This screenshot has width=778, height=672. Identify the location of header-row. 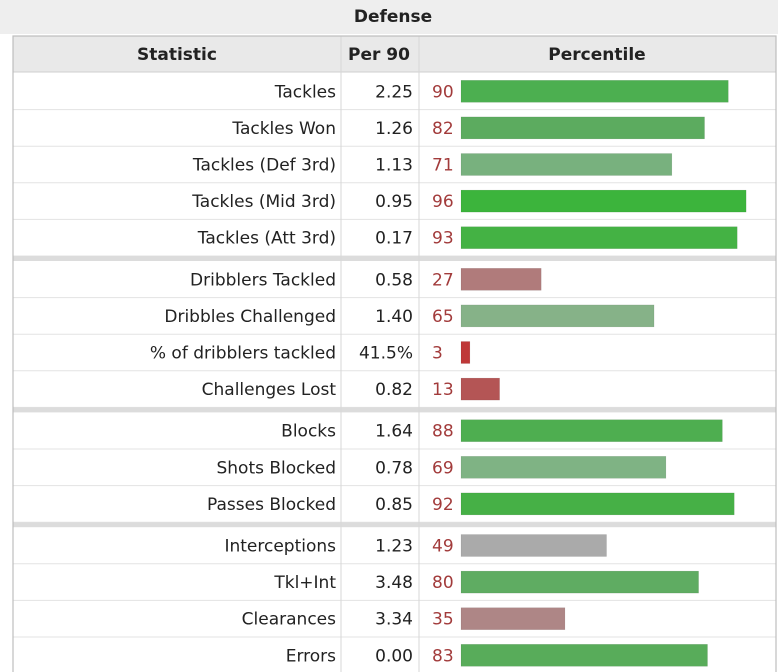
(394, 54).